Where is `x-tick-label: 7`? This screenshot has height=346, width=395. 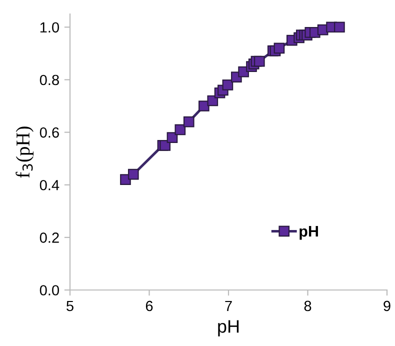 x-tick-label: 7 is located at coordinates (228, 305).